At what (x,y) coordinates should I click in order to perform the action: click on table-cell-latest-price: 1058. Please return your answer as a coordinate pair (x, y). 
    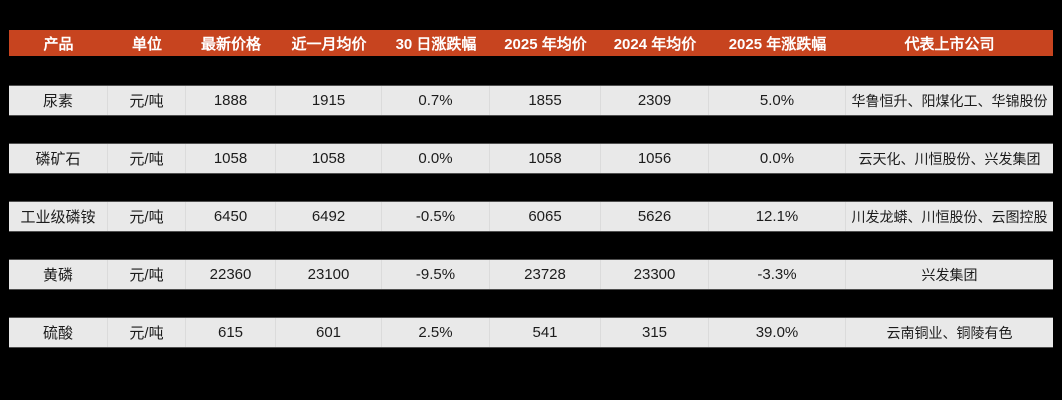
    Looking at the image, I should click on (231, 158).